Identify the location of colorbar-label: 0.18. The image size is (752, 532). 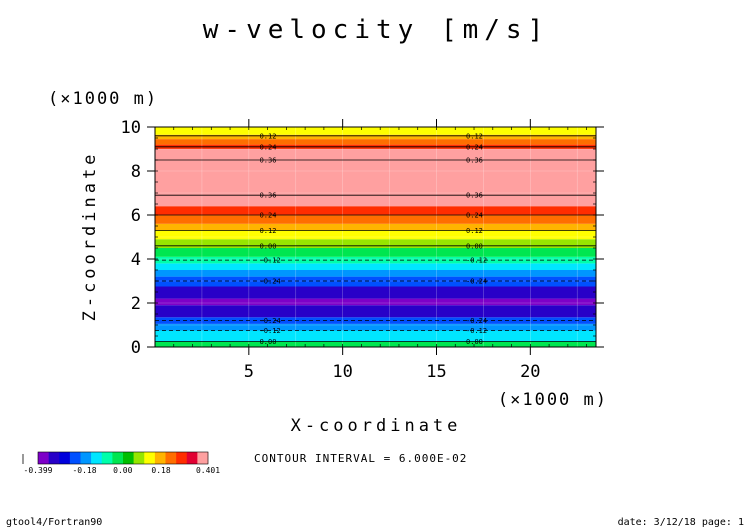
(160, 470).